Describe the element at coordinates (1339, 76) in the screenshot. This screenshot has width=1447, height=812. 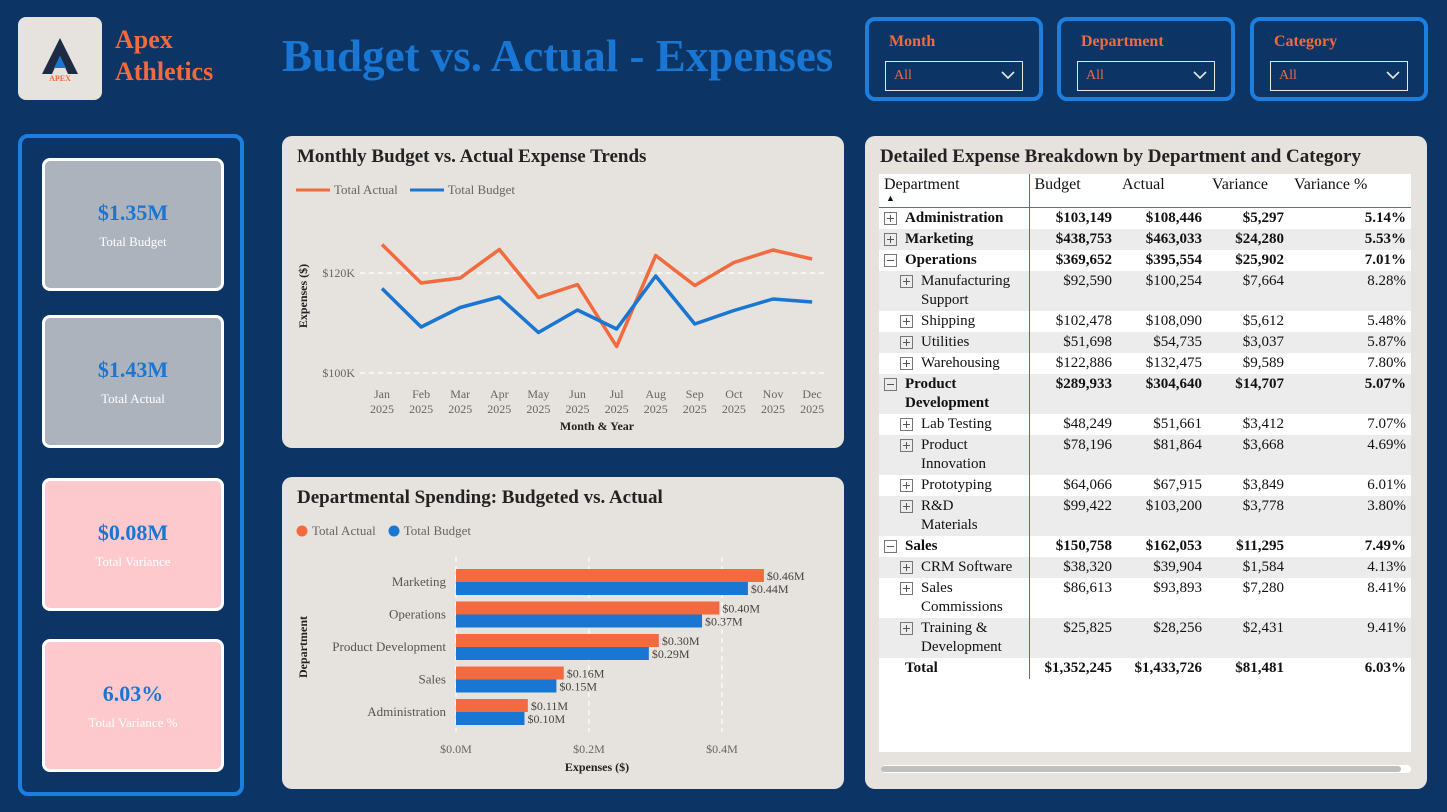
I see `category-dropdown: All` at that location.